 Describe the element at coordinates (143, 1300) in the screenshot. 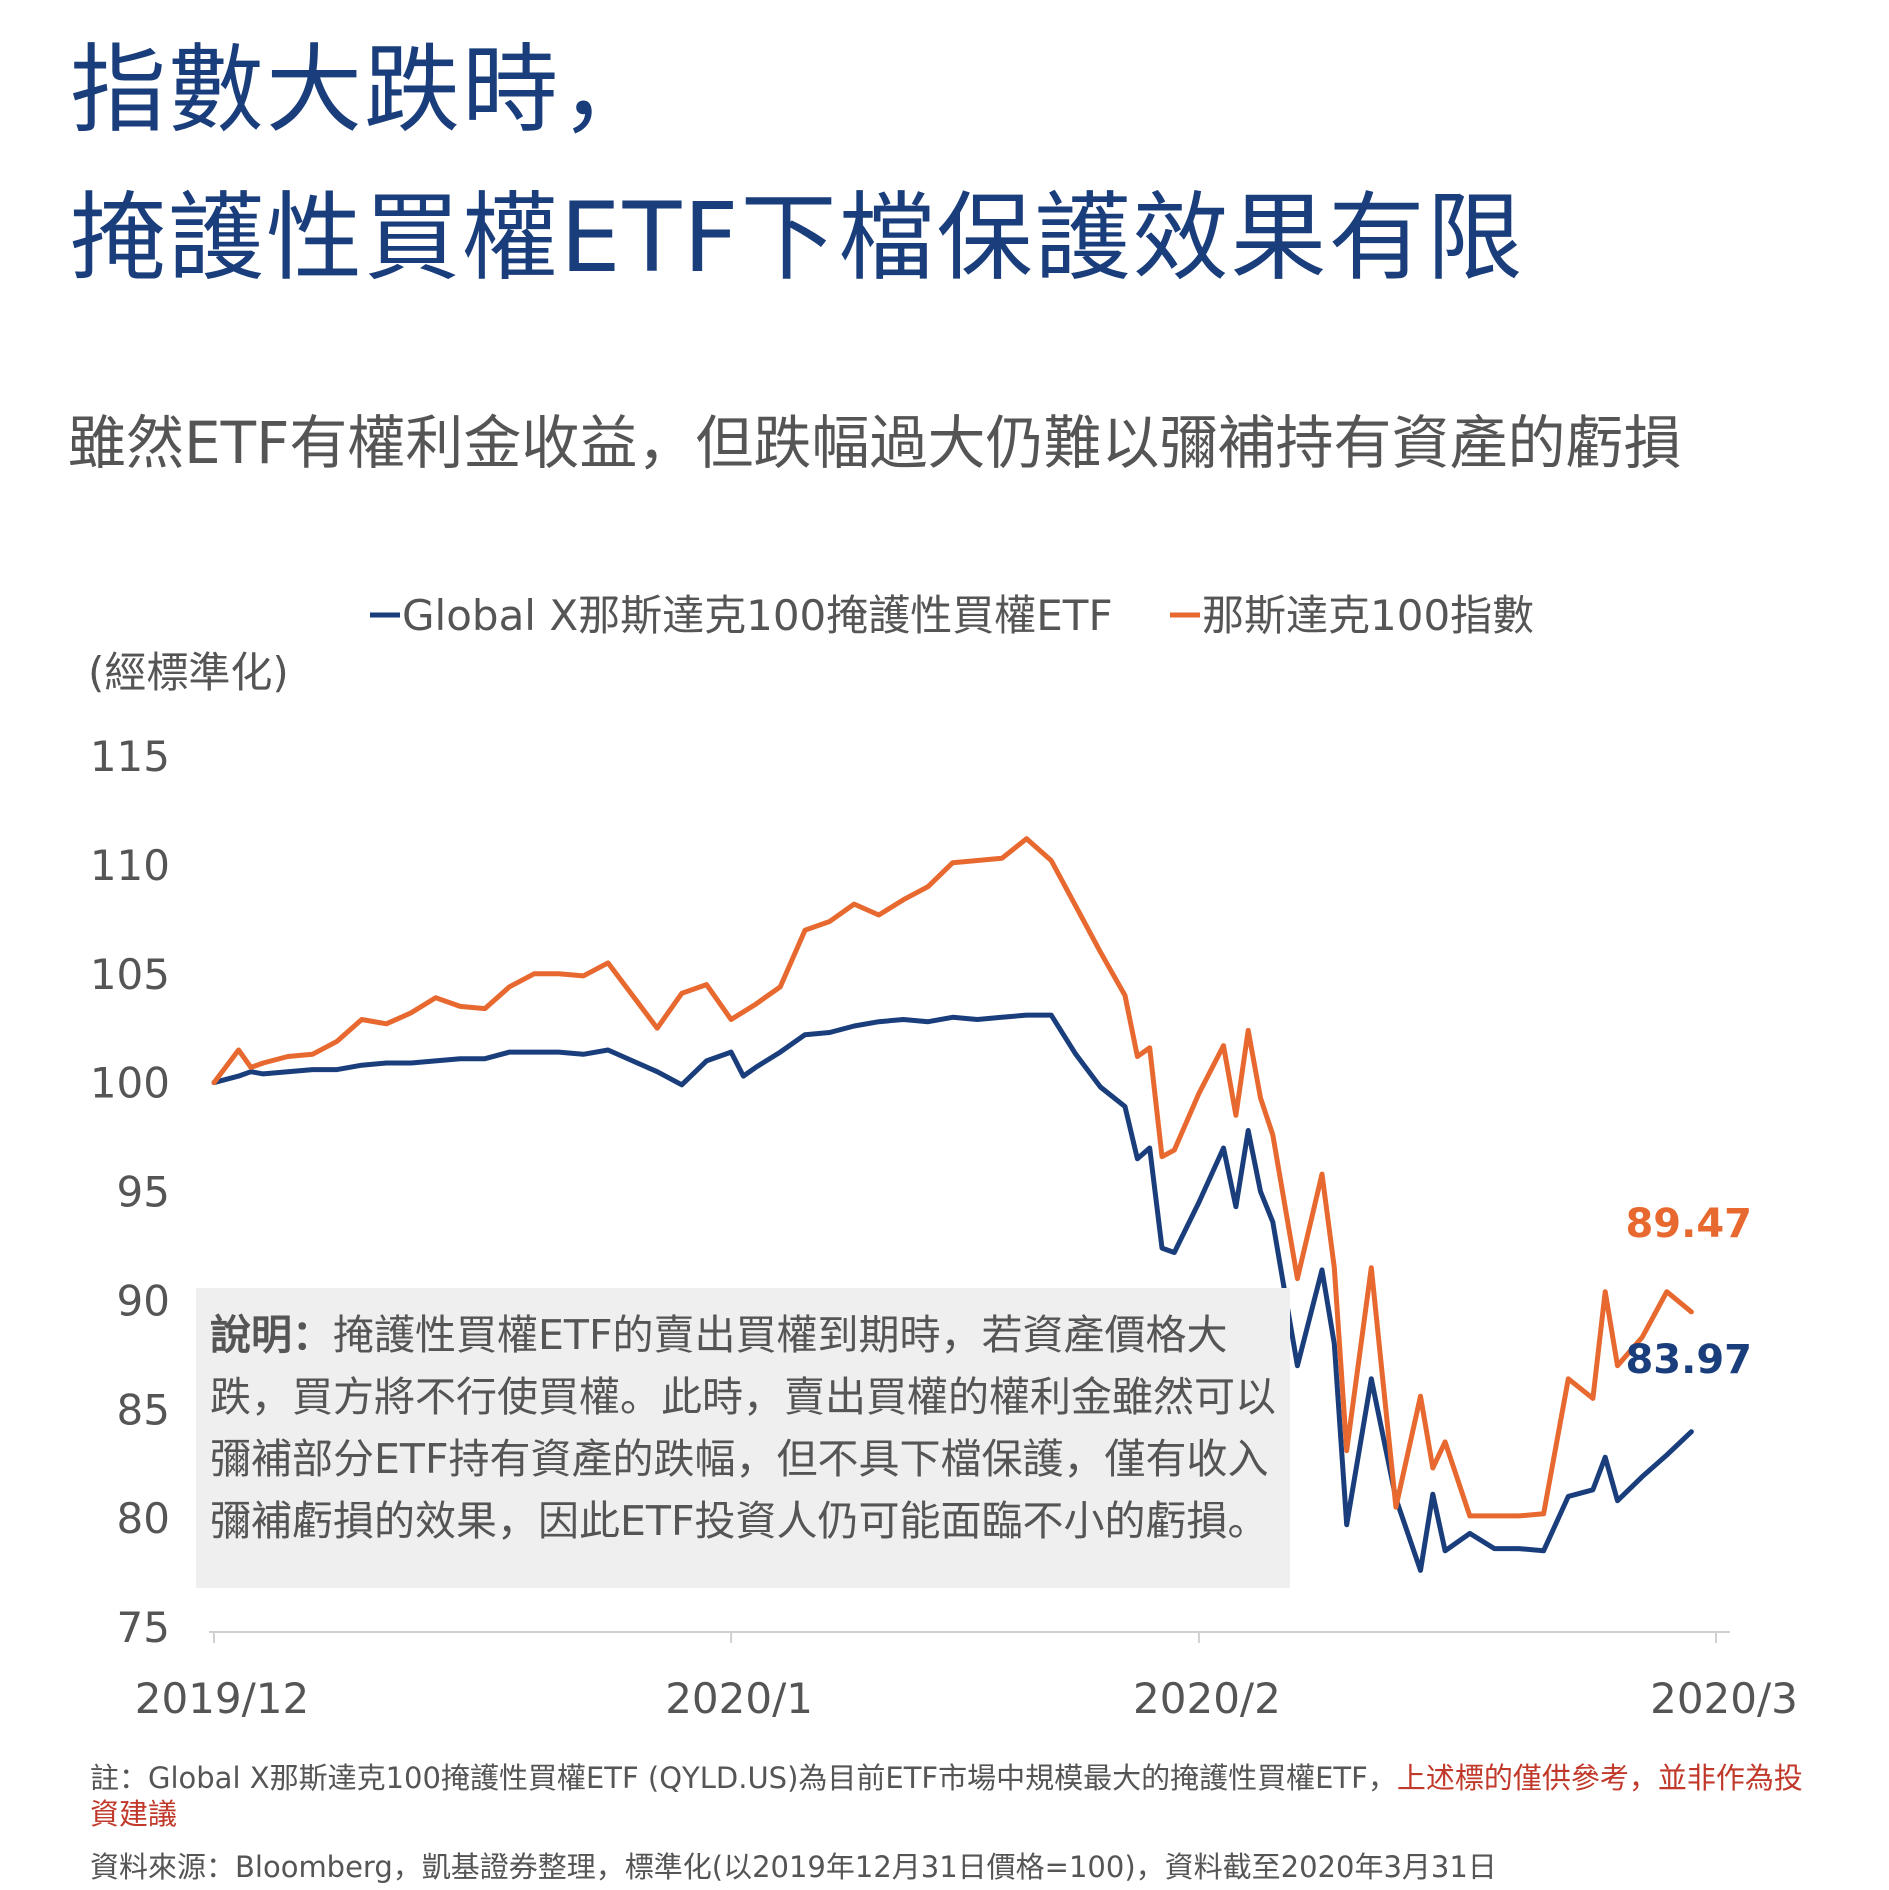

I see `y-tick-label: 90` at that location.